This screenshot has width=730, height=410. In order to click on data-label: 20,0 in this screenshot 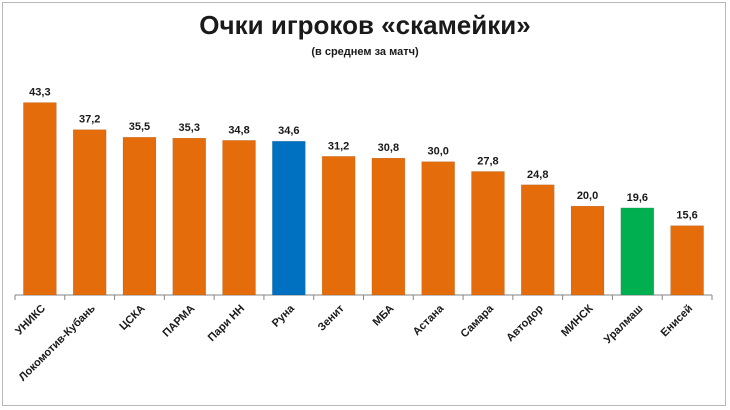, I will do `click(587, 196)`.